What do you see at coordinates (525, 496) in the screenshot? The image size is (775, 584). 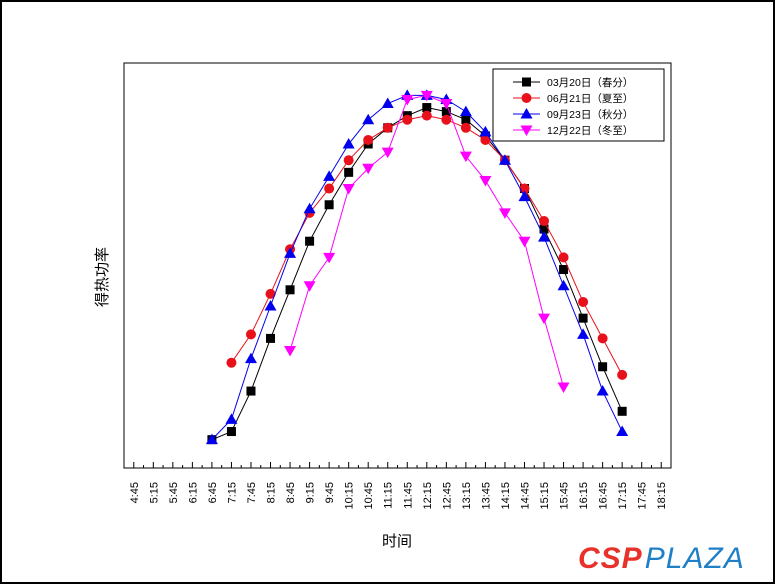 I see `x-tick-label: 14:45` at bounding box center [525, 496].